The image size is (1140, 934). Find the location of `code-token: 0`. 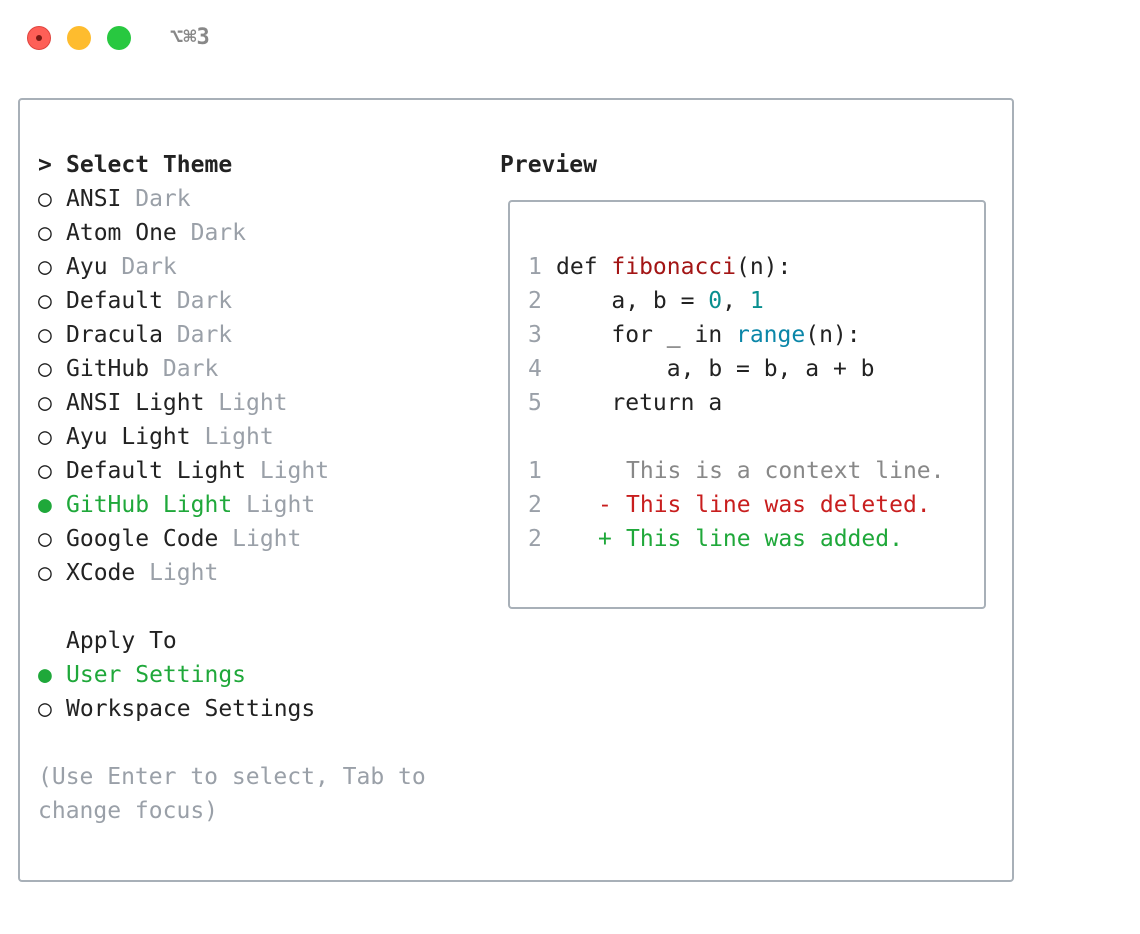

code-token: 0 is located at coordinates (715, 301).